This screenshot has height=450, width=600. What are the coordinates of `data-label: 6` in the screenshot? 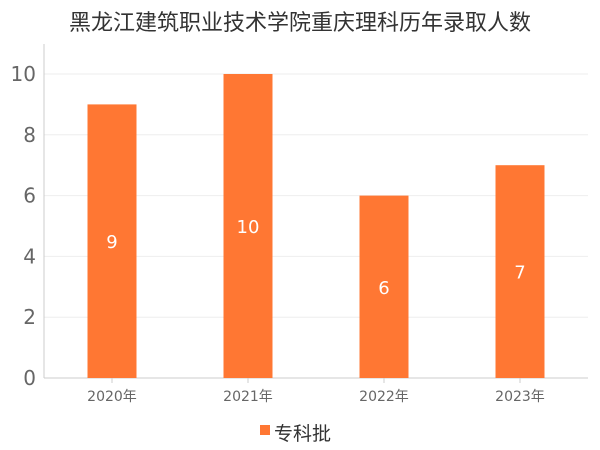 It's located at (383, 288).